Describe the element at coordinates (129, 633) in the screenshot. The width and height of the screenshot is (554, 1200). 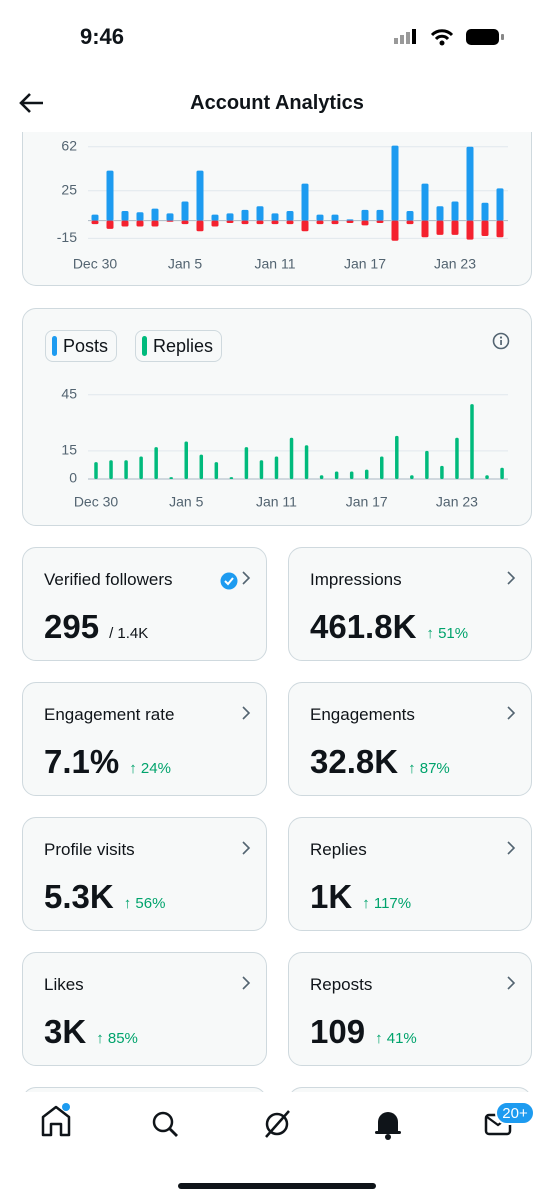
I see `card-detail: / 1.4K` at that location.